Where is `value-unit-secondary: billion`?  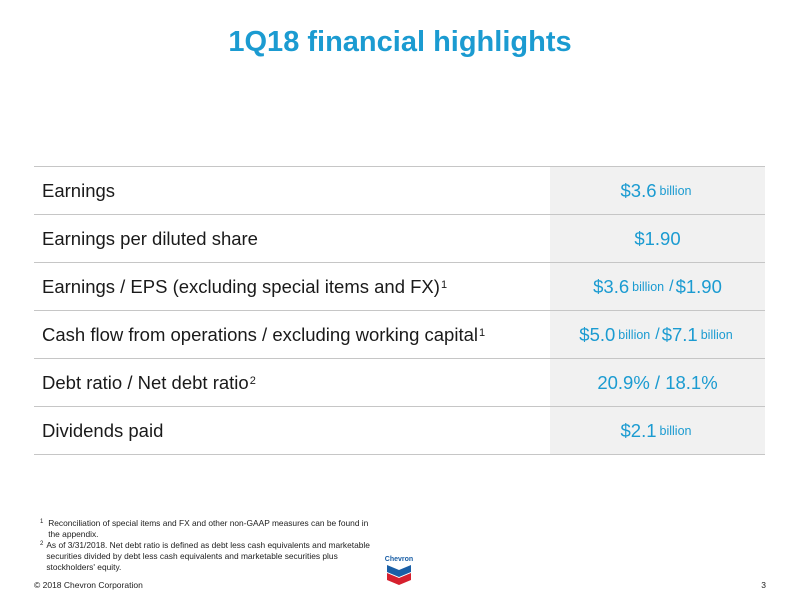 value-unit-secondary: billion is located at coordinates (716, 334).